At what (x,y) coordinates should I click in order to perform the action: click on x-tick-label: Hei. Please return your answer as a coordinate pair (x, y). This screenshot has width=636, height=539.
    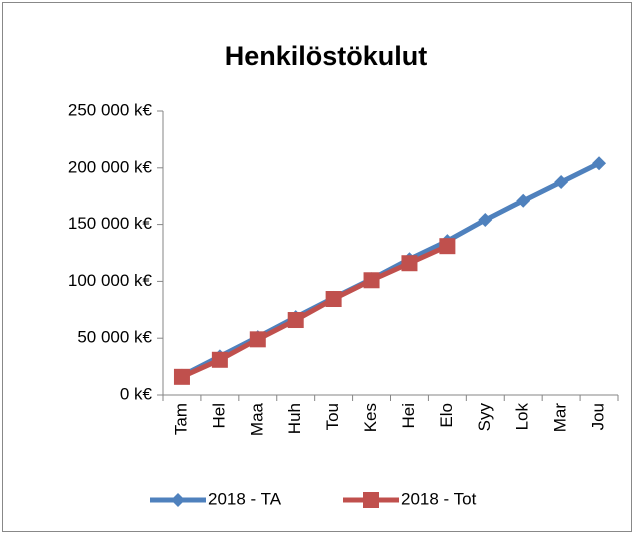
    Looking at the image, I should click on (408, 416).